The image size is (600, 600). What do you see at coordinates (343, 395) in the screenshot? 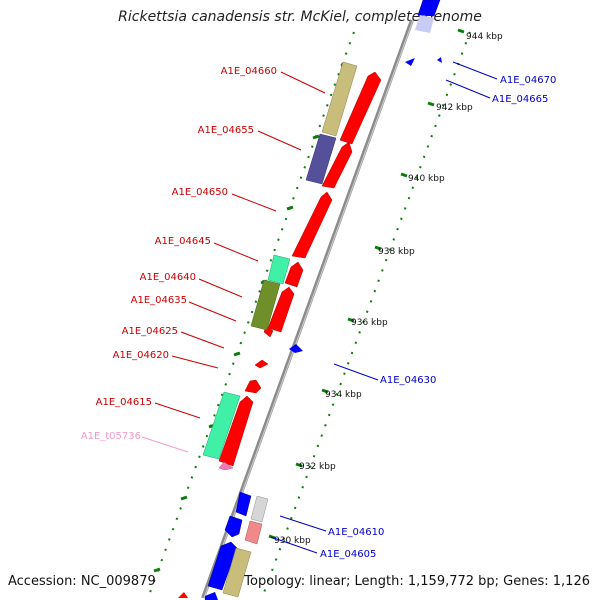
I see `tick-label-934: 934 kbp` at bounding box center [343, 395].